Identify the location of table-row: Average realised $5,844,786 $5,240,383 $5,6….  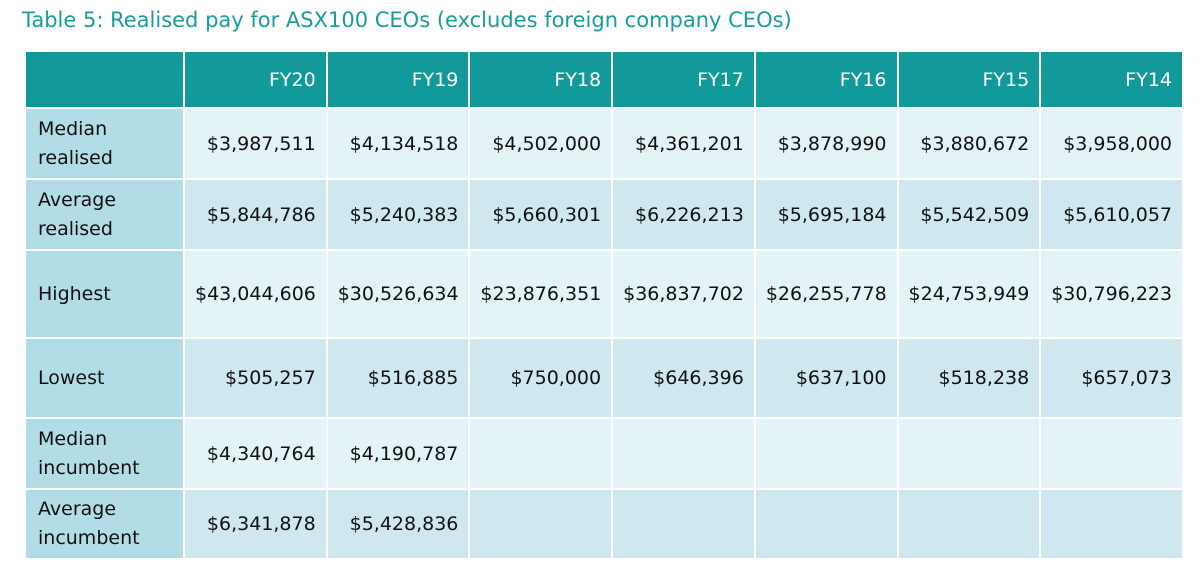
(604, 214).